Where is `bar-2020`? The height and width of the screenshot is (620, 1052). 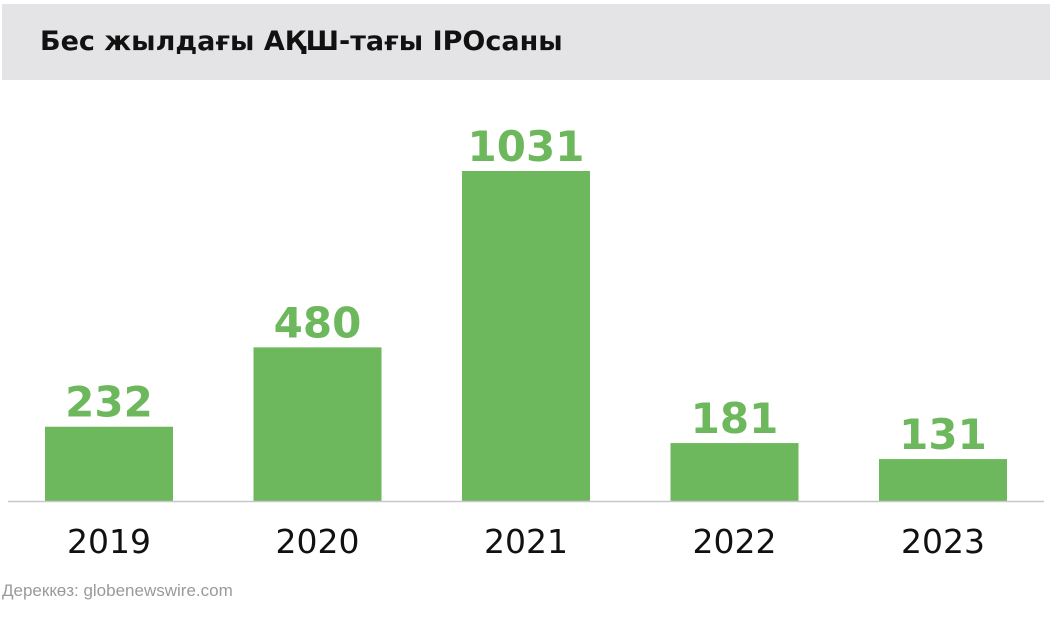
bar-2020 is located at coordinates (317, 424).